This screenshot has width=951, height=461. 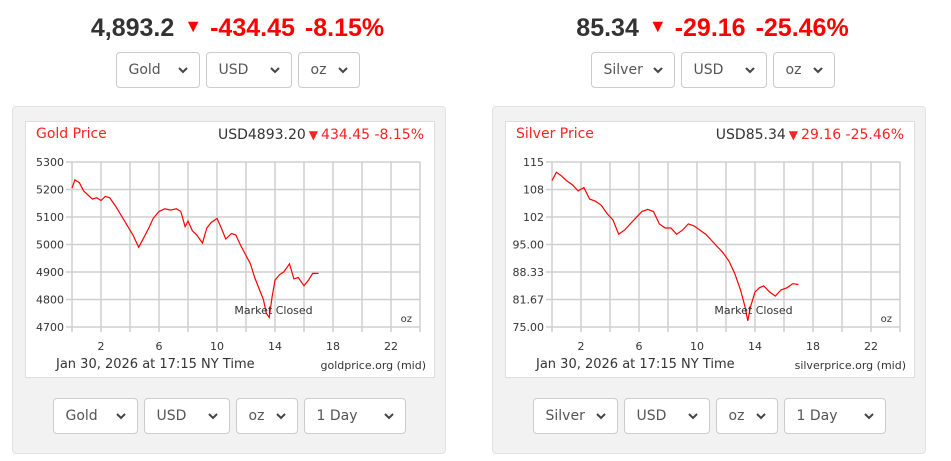 I want to click on svg-text: 5200, so click(x=50, y=190).